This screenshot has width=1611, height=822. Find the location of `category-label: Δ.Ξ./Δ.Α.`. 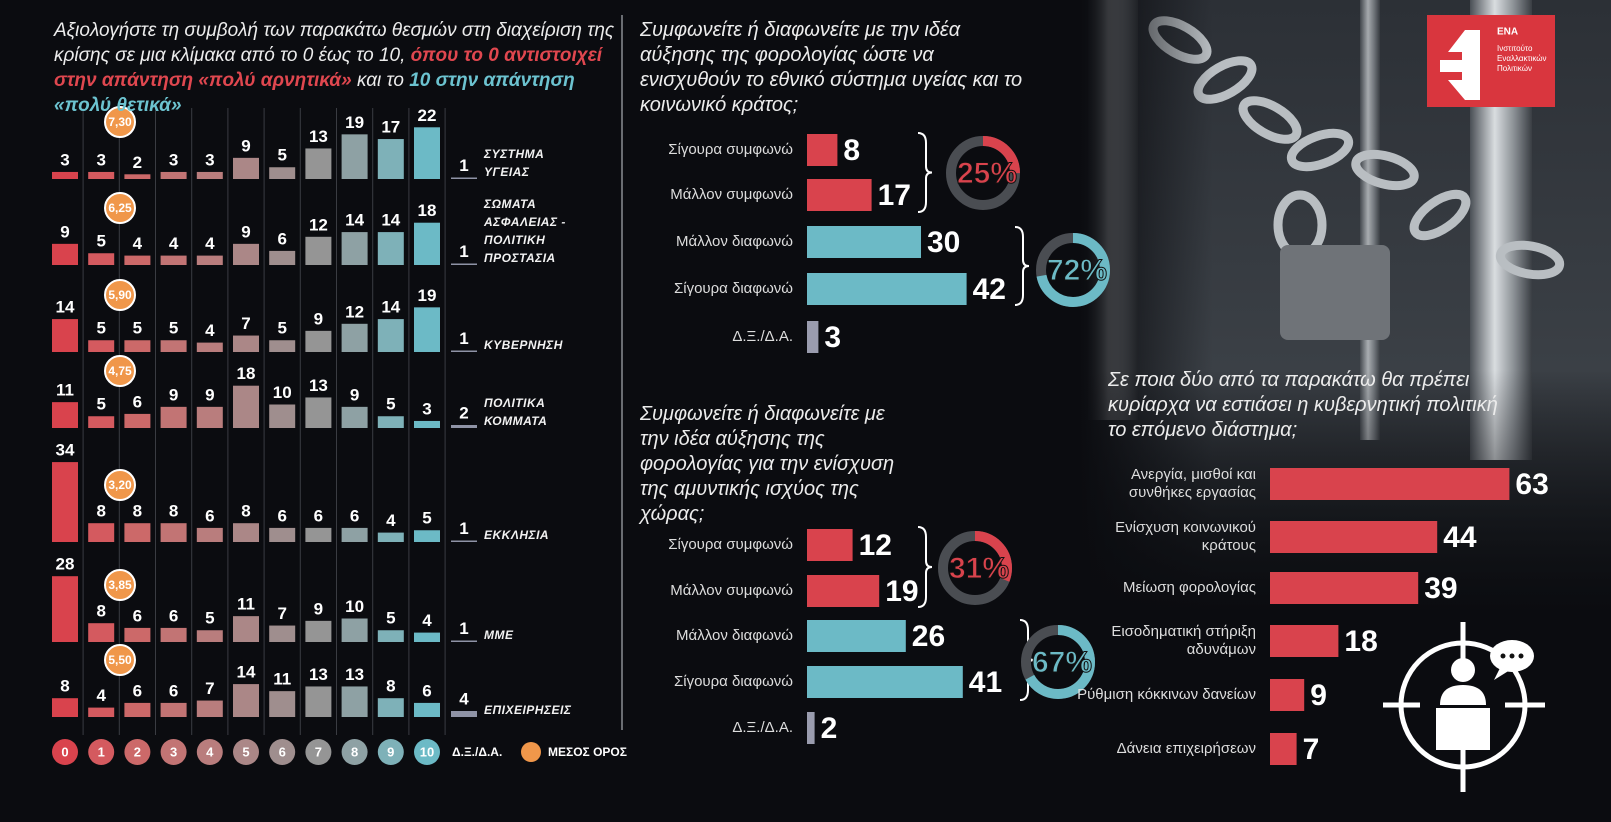

category-label: Δ.Ξ./Δ.Α. is located at coordinates (762, 727).